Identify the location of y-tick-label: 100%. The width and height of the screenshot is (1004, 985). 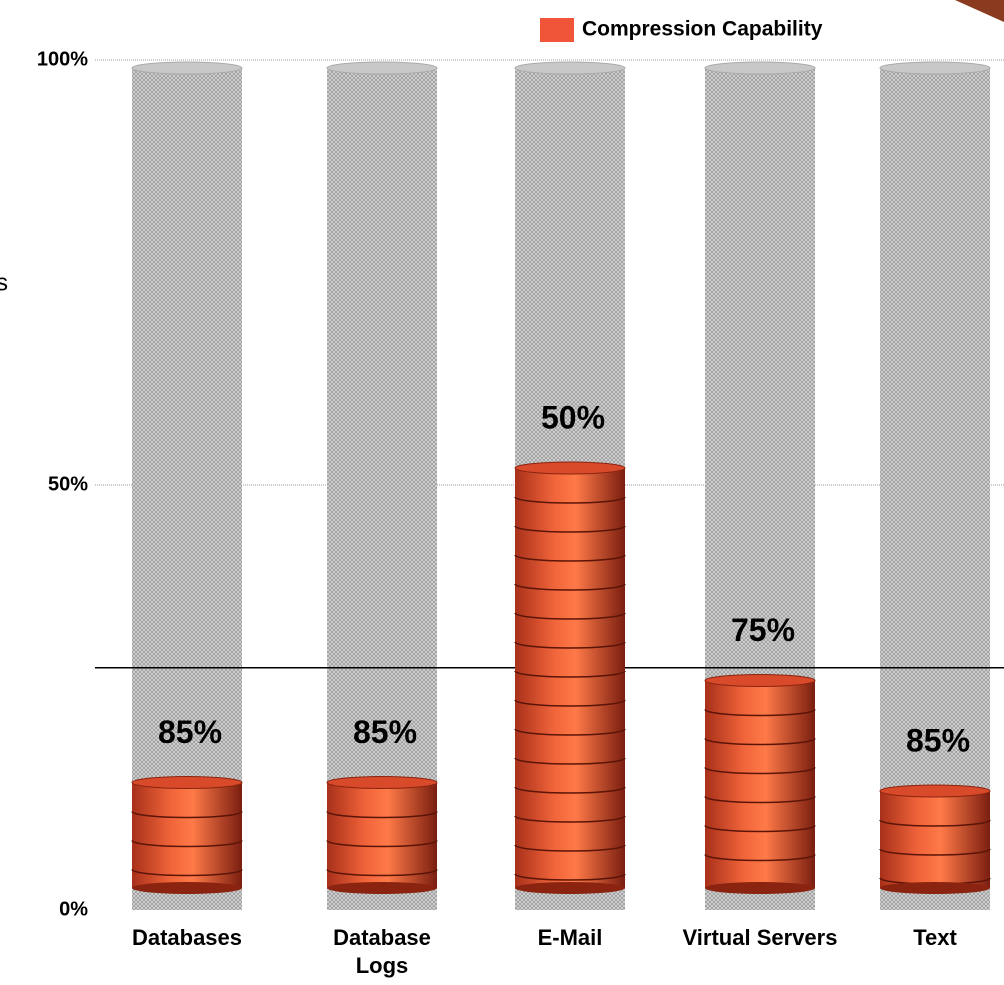
(62, 59).